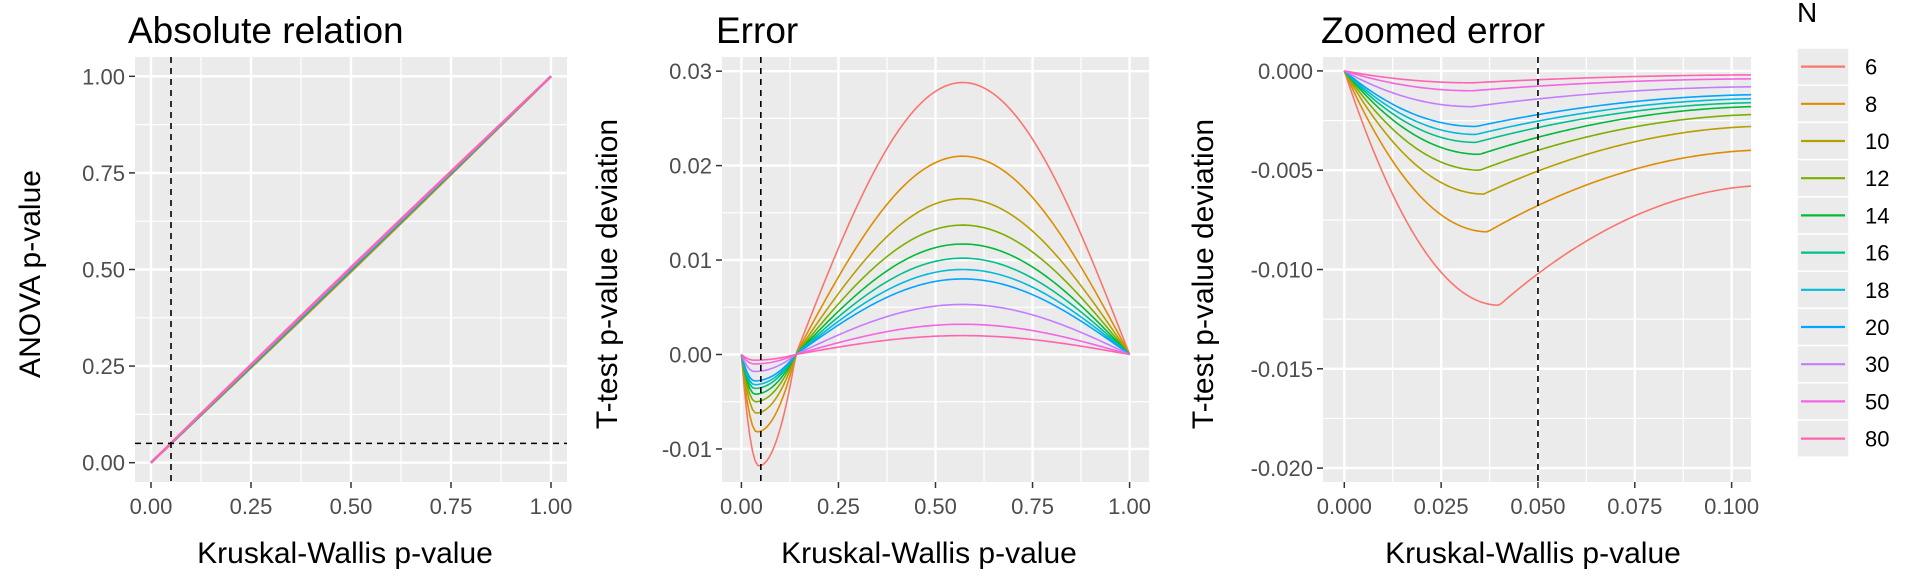 The height and width of the screenshot is (581, 1920). I want to click on x-tick-label: 0.050, so click(1537, 506).